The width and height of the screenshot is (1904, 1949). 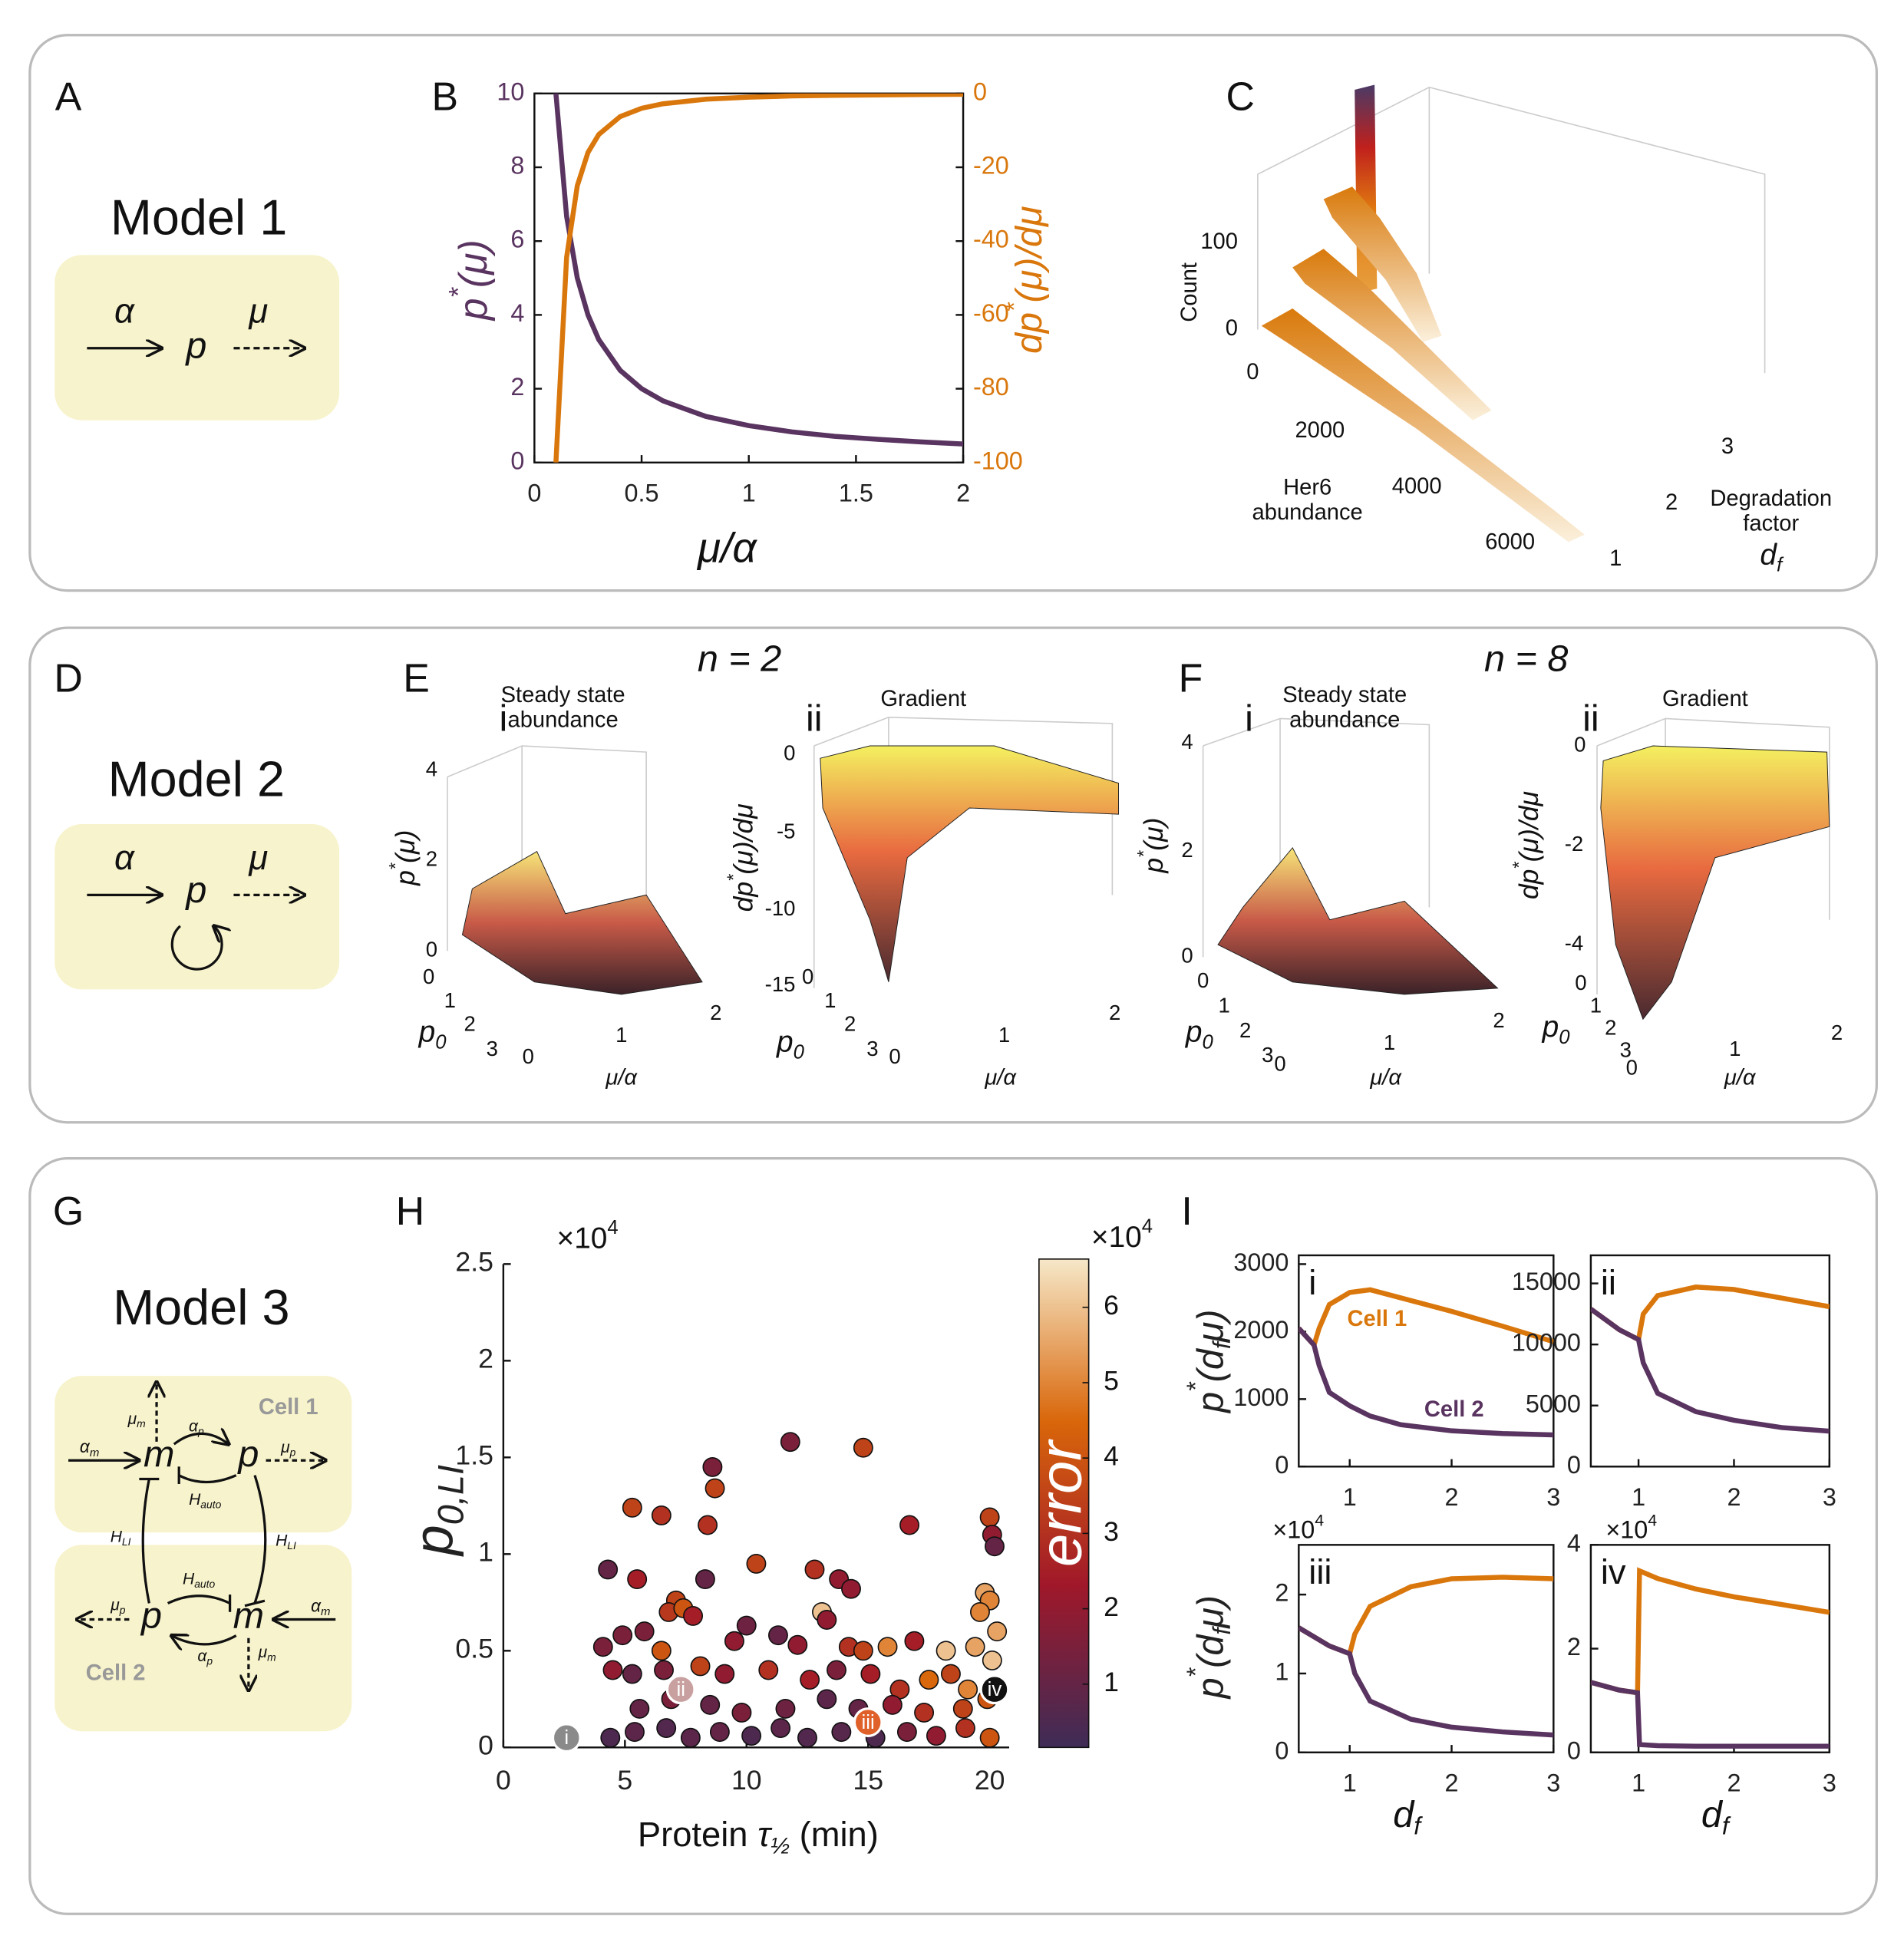 I want to click on y-tick-label: 1, so click(x=1224, y=1005).